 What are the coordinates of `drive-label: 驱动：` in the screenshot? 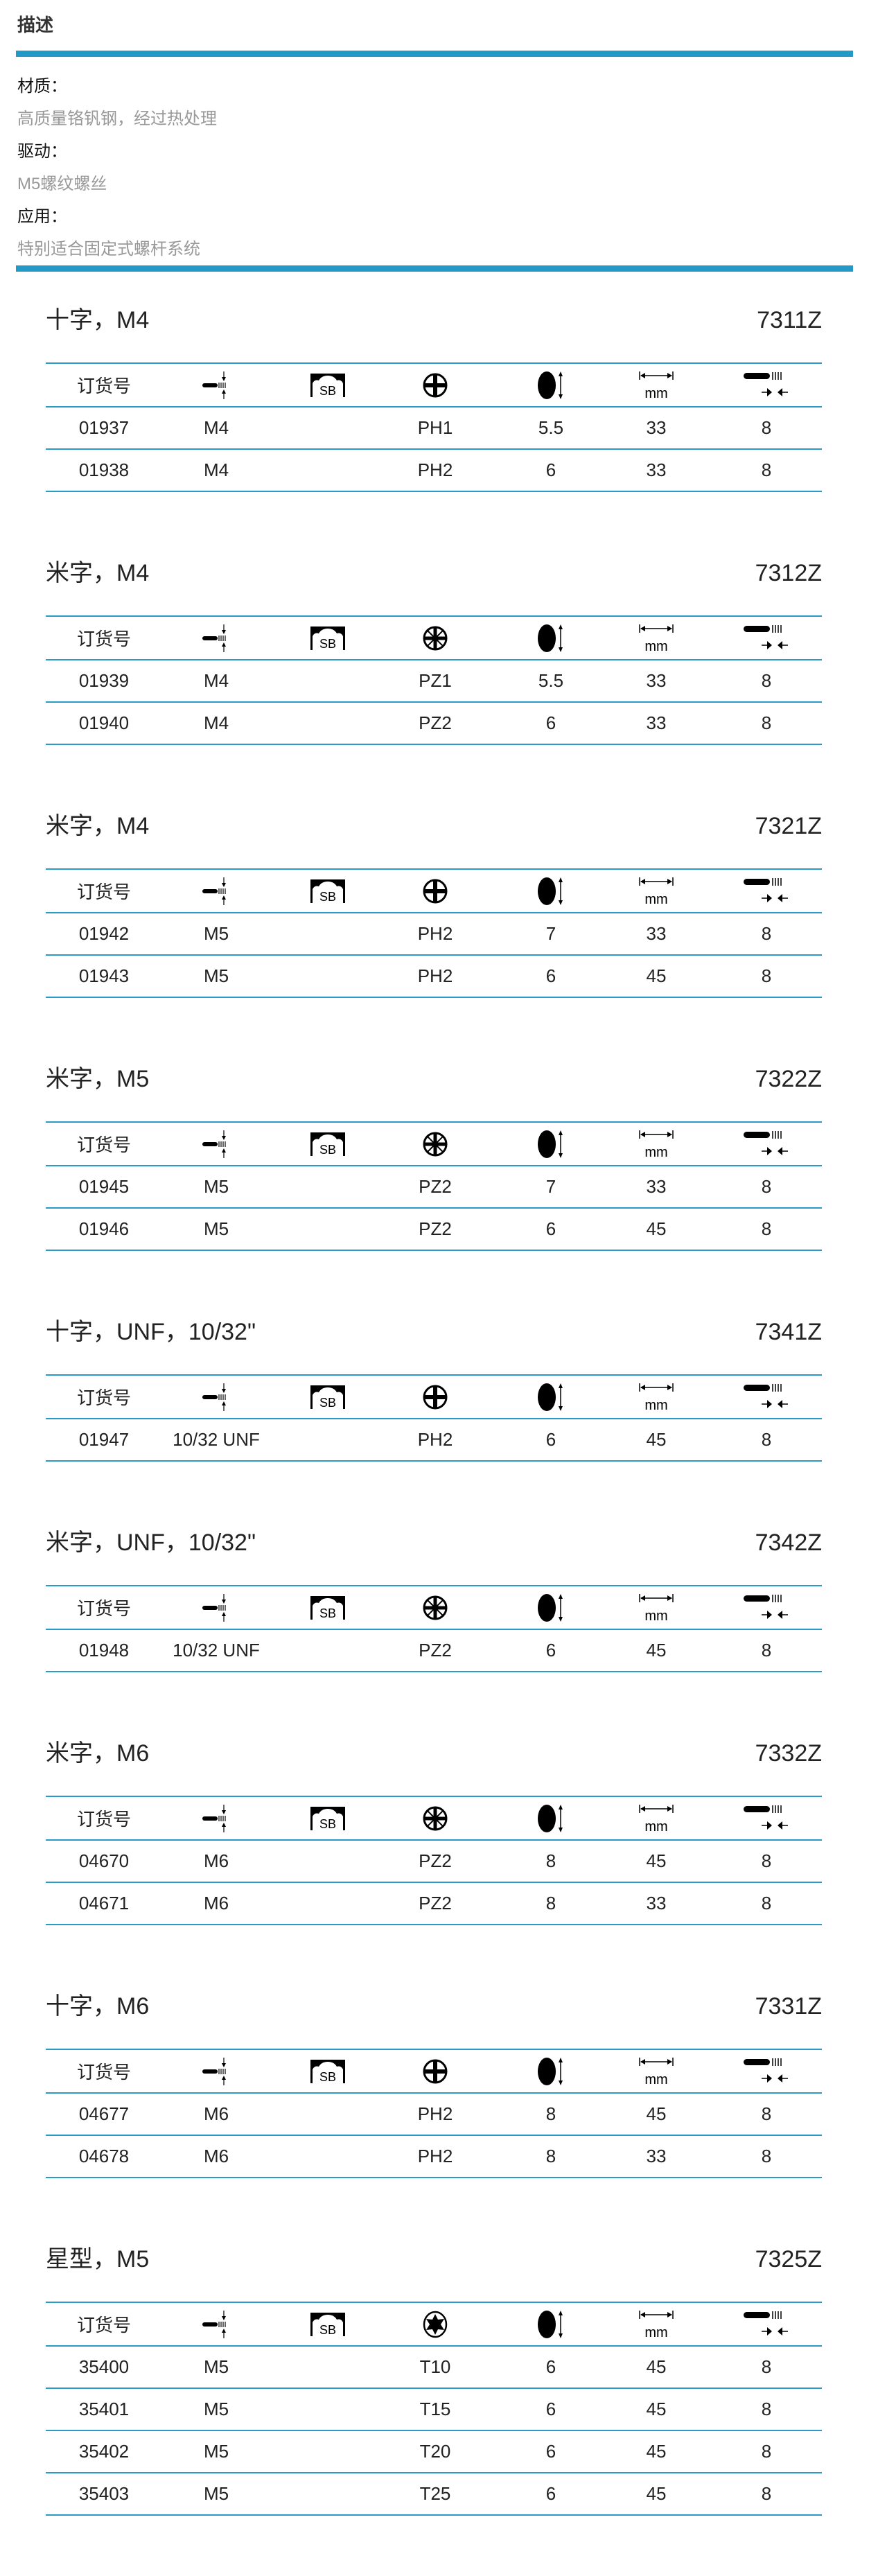 It's located at (42, 151).